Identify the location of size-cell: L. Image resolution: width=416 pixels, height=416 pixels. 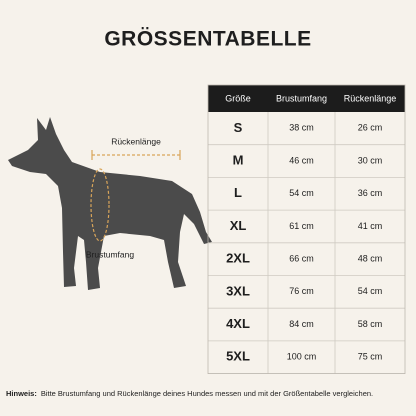
(238, 192).